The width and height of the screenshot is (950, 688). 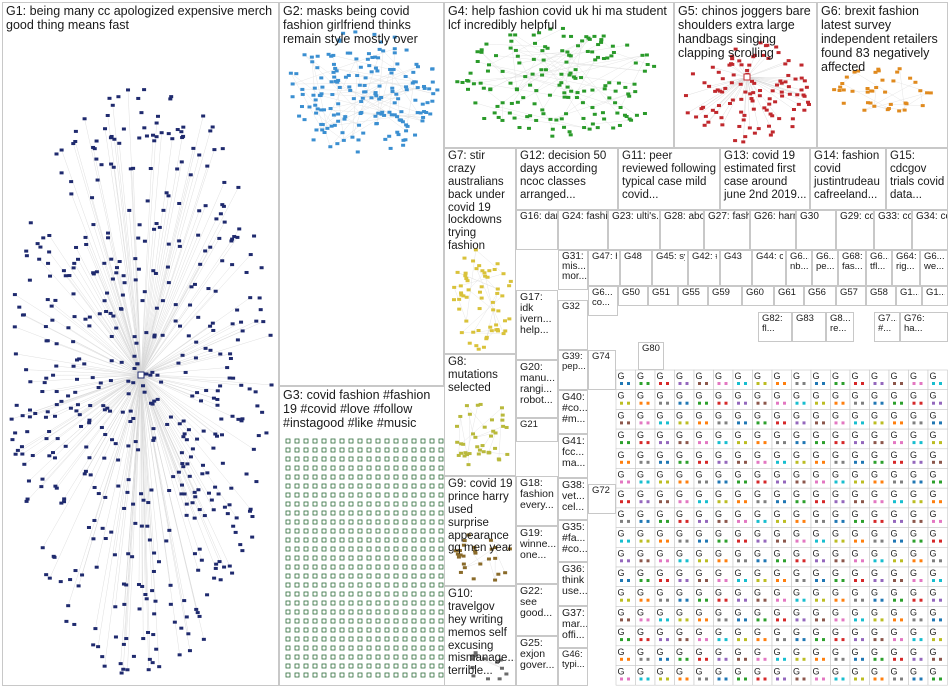 I want to click on group-panel-g80: G80, so click(x=651, y=356).